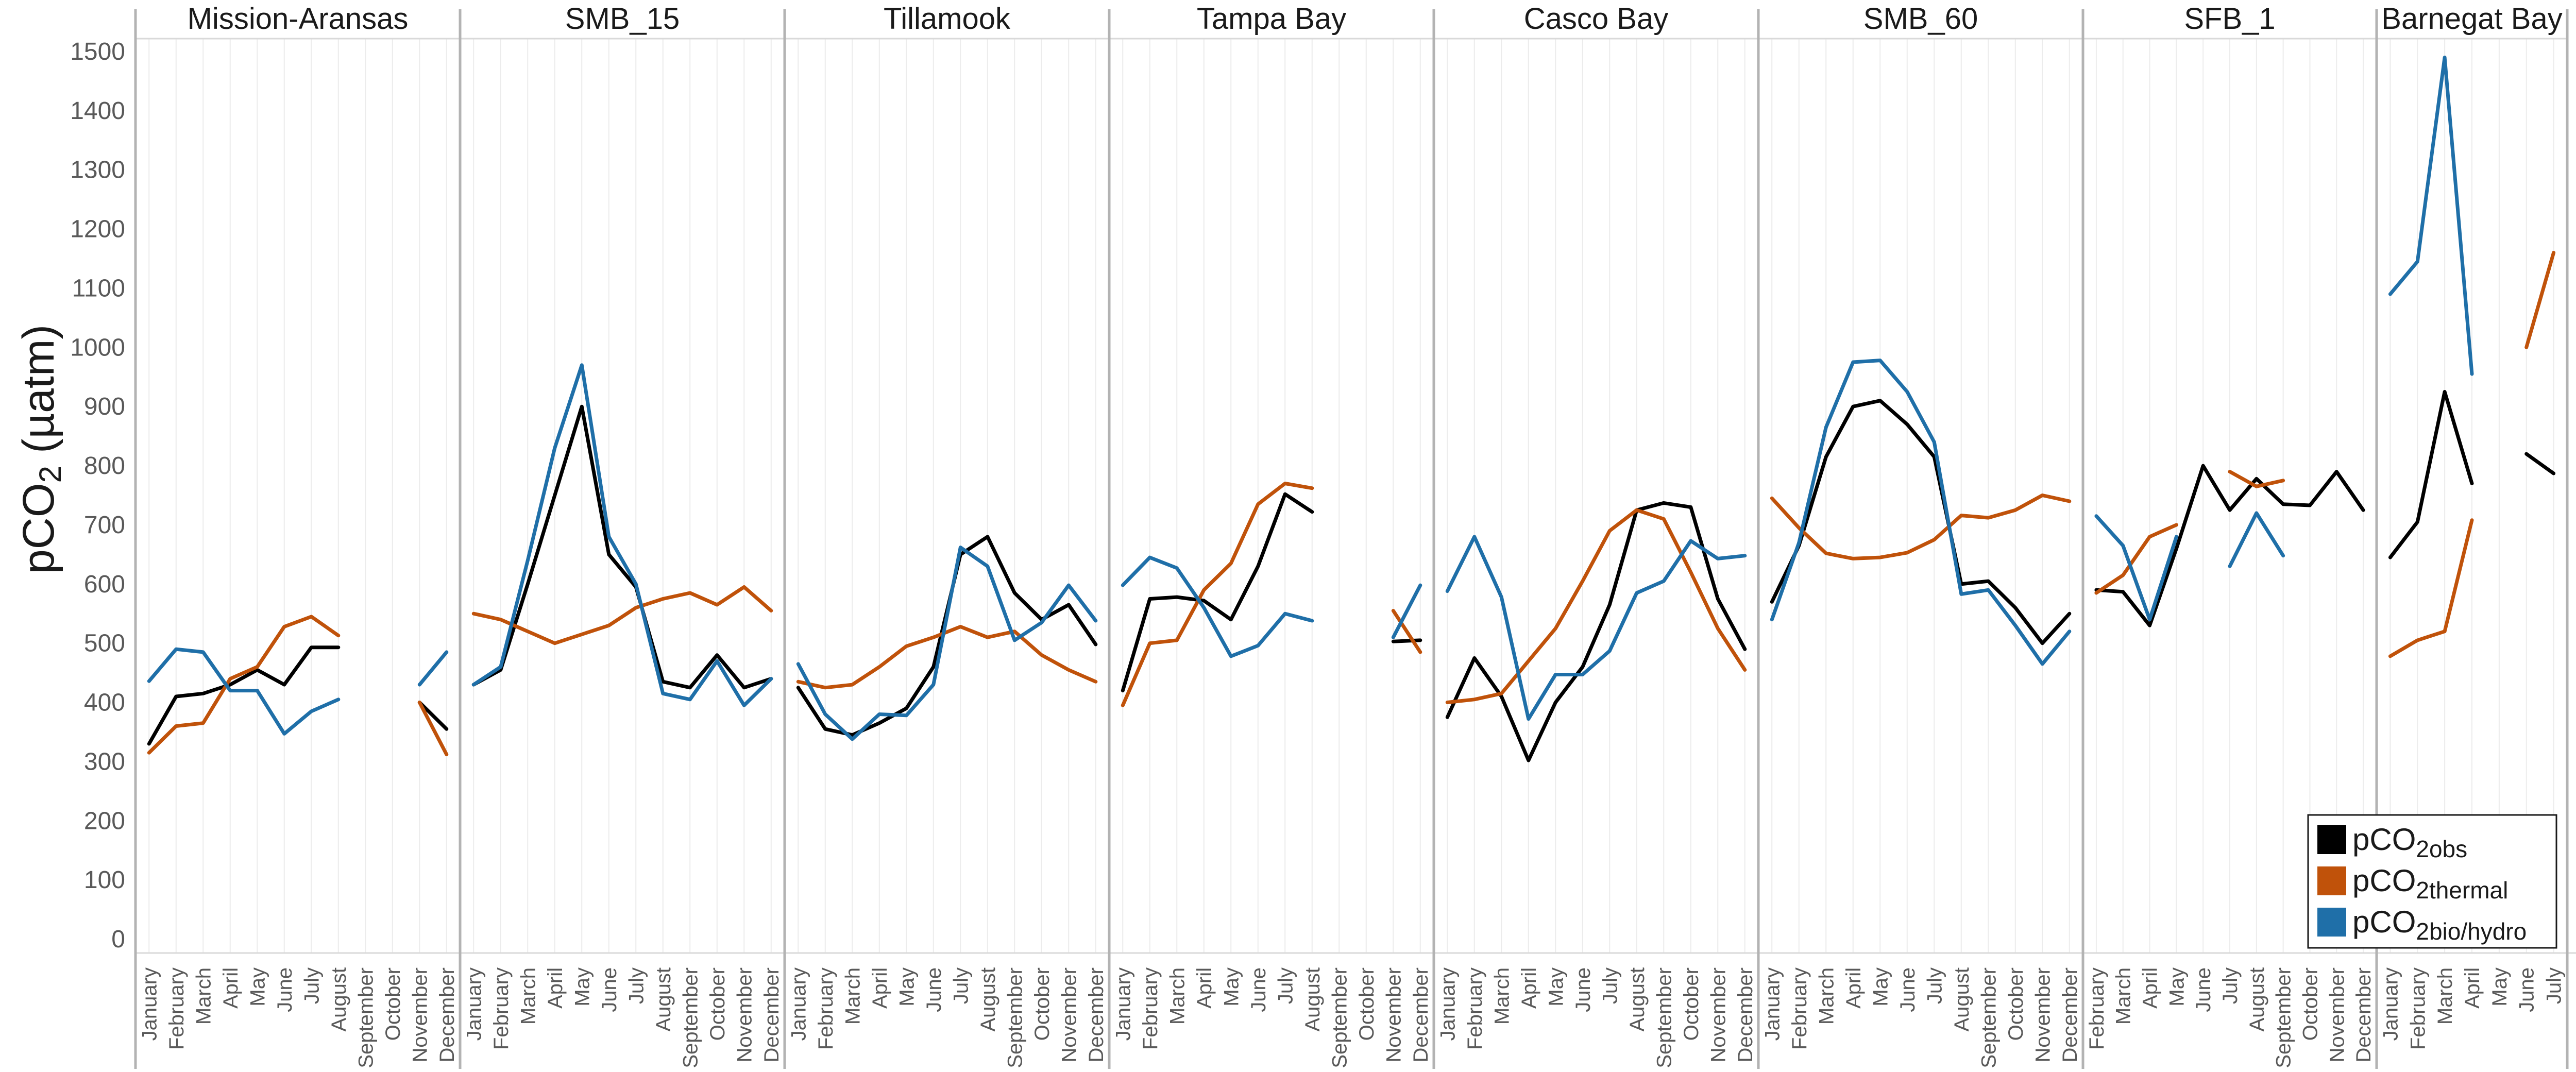 This screenshot has width=2576, height=1072. What do you see at coordinates (38, 395) in the screenshot?
I see `y-axis-label-rest: (µatm)` at bounding box center [38, 395].